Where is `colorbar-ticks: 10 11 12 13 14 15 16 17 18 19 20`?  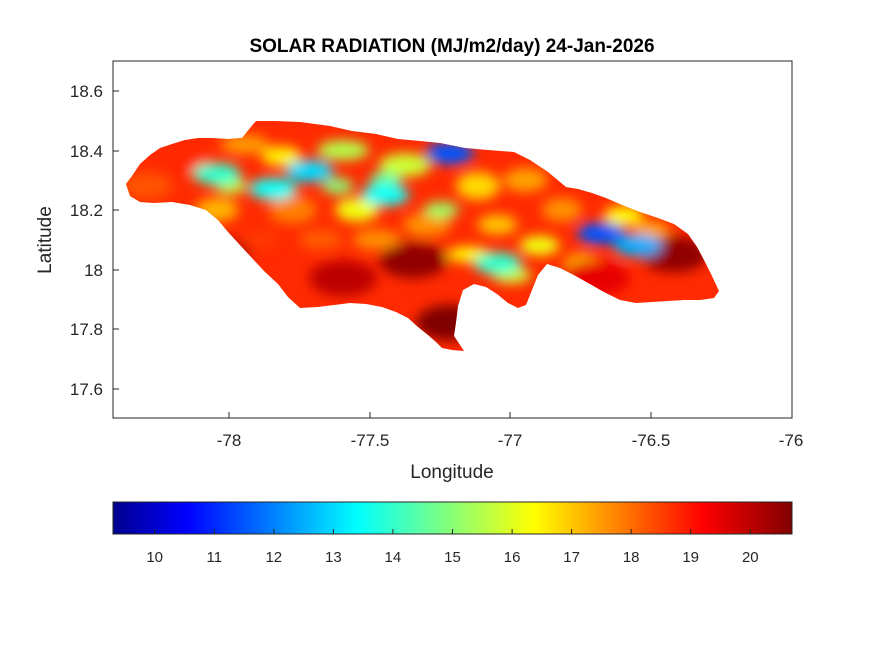 colorbar-ticks: 10 11 12 13 14 15 16 17 18 19 20 is located at coordinates (452, 547).